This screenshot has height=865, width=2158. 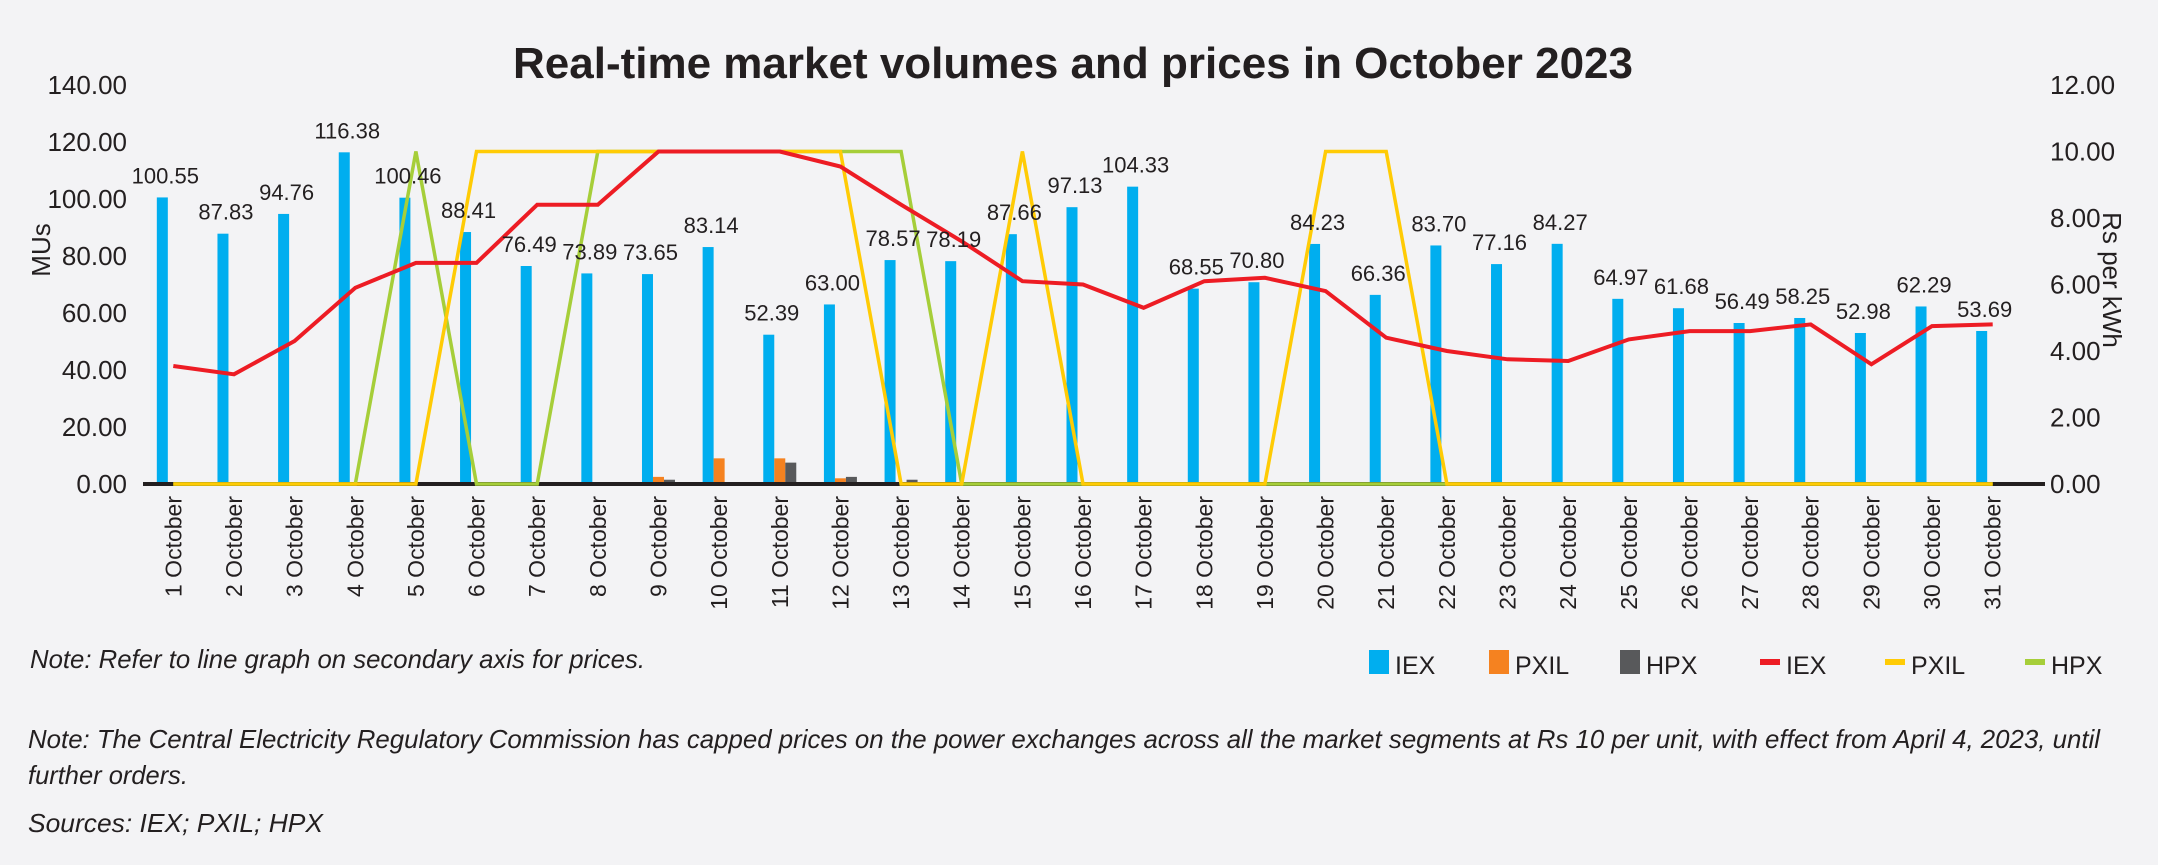 What do you see at coordinates (1317, 222) in the screenshot?
I see `data-label-iex: 84.23` at bounding box center [1317, 222].